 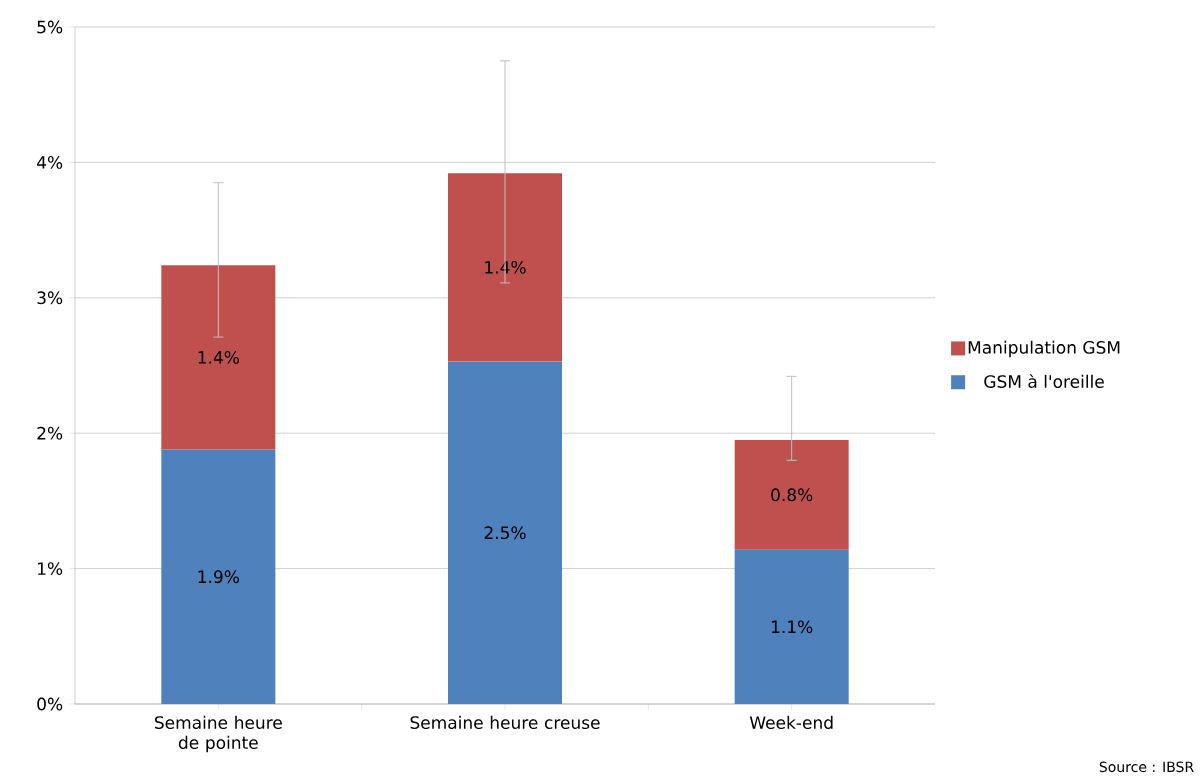 I want to click on y-tick-label: 0%, so click(x=50, y=704).